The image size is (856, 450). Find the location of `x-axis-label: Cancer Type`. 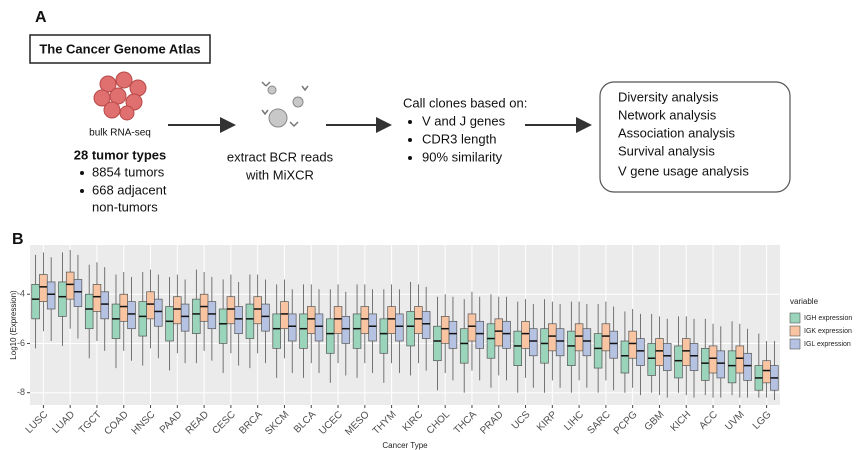

x-axis-label: Cancer Type is located at coordinates (405, 445).